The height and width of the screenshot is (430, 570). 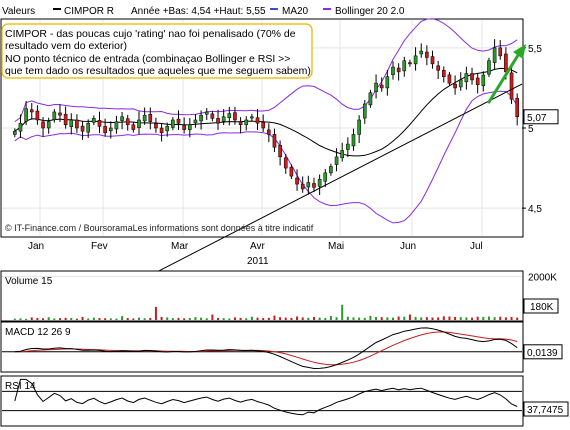 I want to click on ma-legend-swatch, so click(x=274, y=9).